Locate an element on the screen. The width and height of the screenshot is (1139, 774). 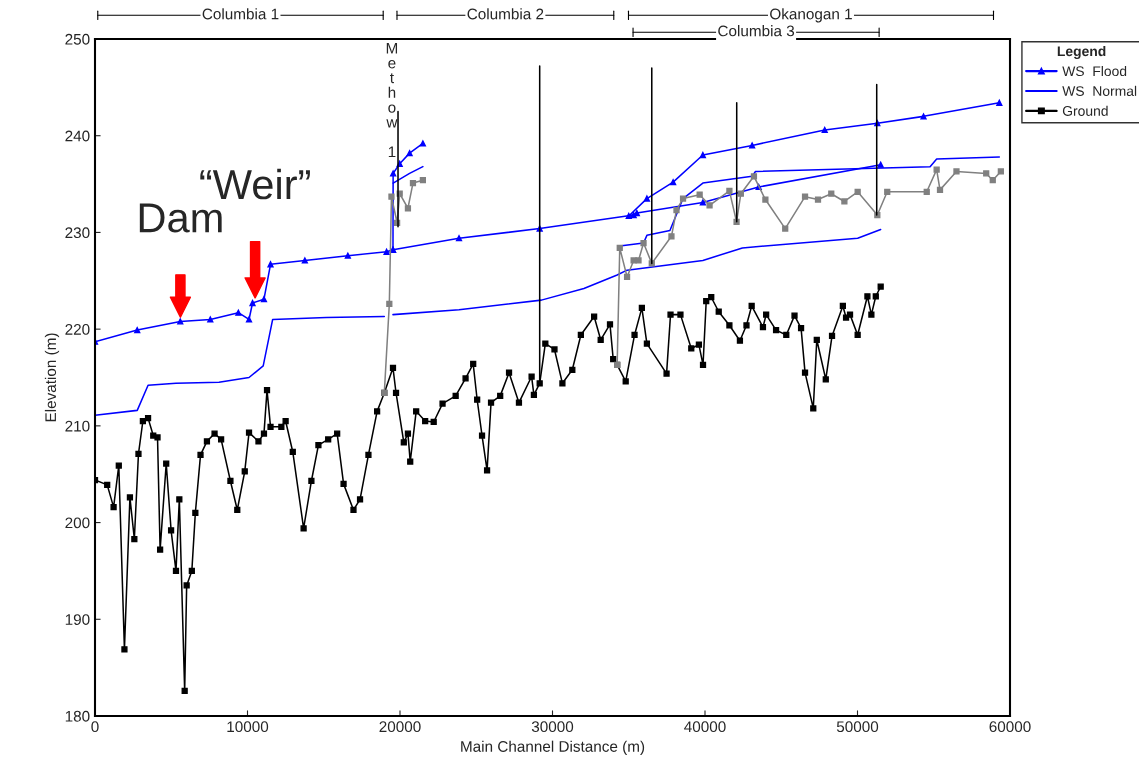
x-tick-label: 40000 is located at coordinates (705, 727).